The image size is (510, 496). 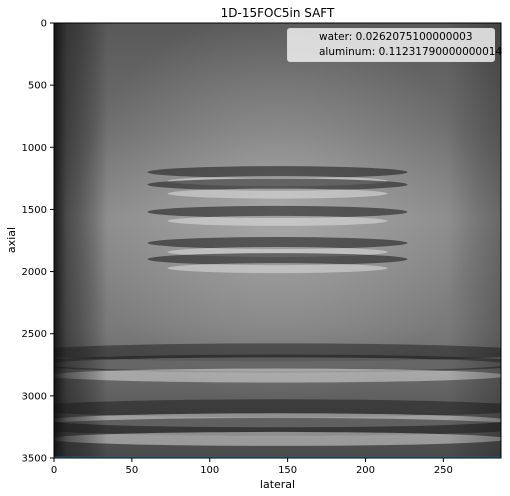 I want to click on x-tick-label: 0, so click(x=54, y=470).